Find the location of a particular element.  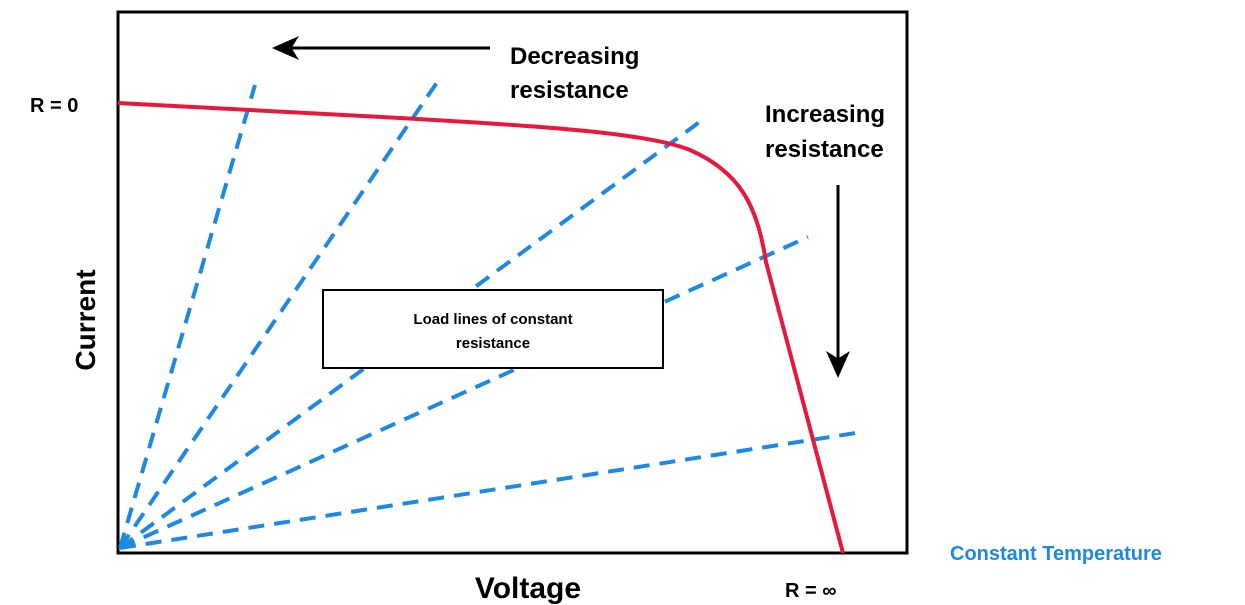

decreasing-label: resistance is located at coordinates (569, 90).